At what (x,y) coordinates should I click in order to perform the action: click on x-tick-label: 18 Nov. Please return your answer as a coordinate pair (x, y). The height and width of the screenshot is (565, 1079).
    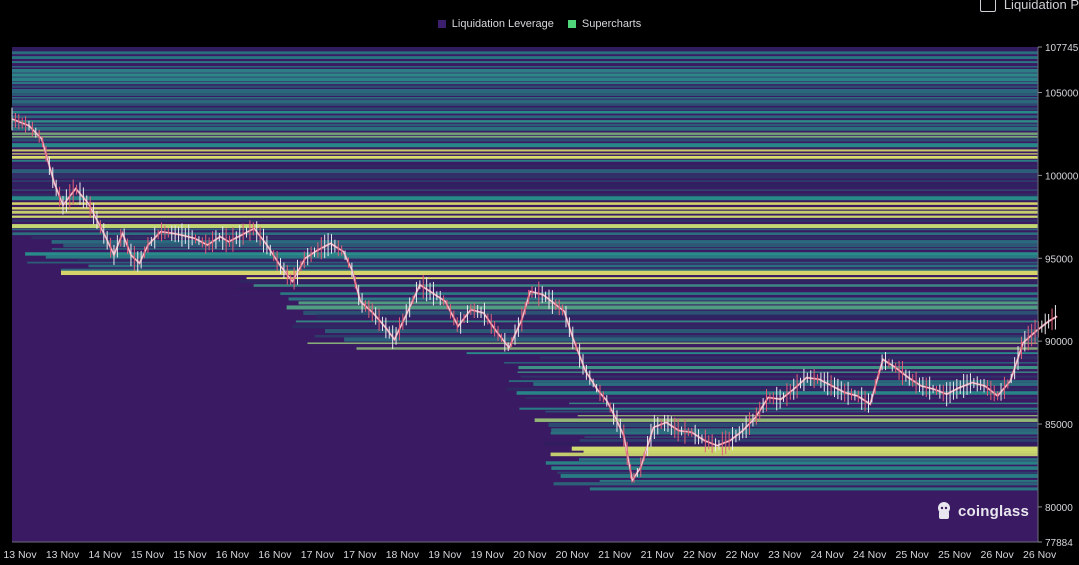
    Looking at the image, I should click on (403, 555).